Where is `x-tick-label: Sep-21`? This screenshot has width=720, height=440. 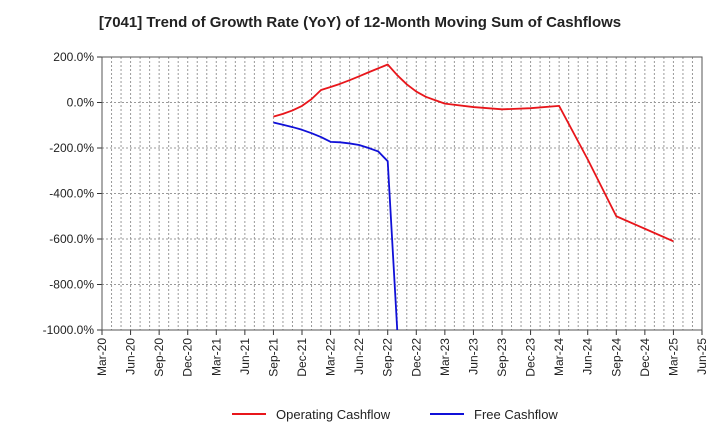 x-tick-label: Sep-21 is located at coordinates (273, 357).